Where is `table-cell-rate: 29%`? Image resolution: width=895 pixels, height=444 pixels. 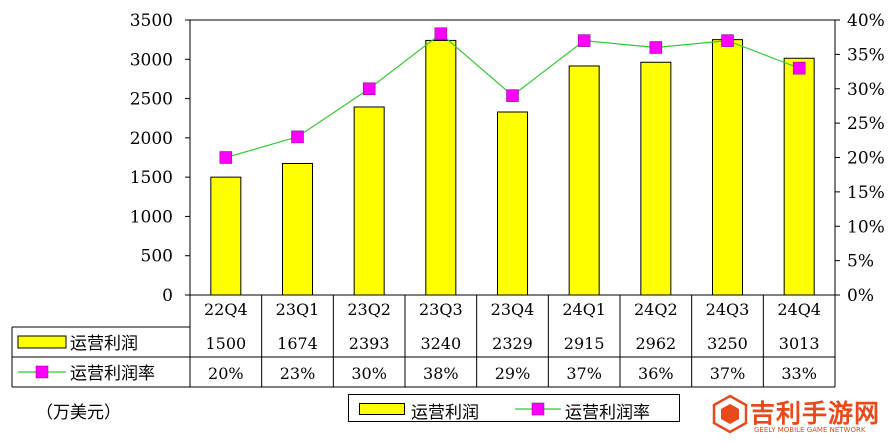 table-cell-rate: 29% is located at coordinates (513, 373).